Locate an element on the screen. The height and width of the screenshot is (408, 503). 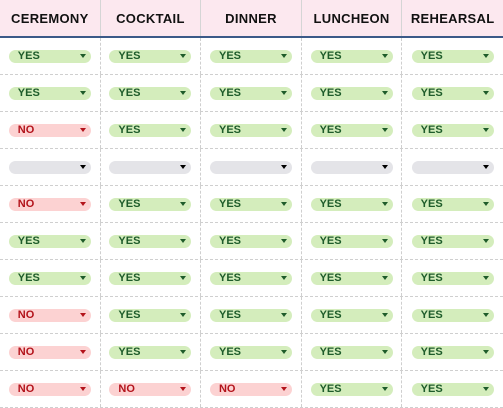
table-cell is located at coordinates (452, 167).